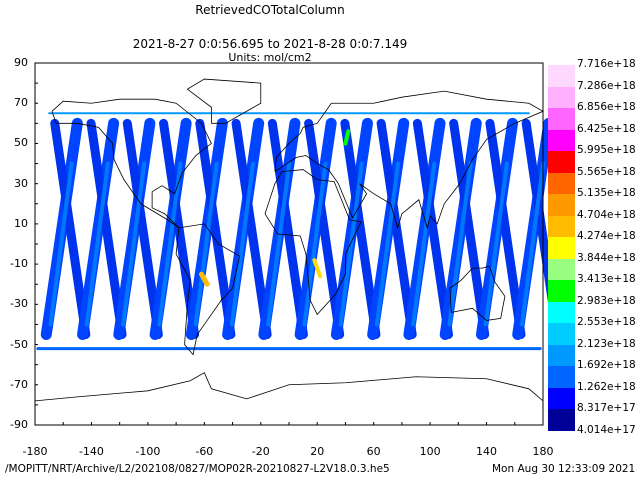  What do you see at coordinates (606, 408) in the screenshot?
I see `colorbar-label: 8.317e+17` at bounding box center [606, 408].